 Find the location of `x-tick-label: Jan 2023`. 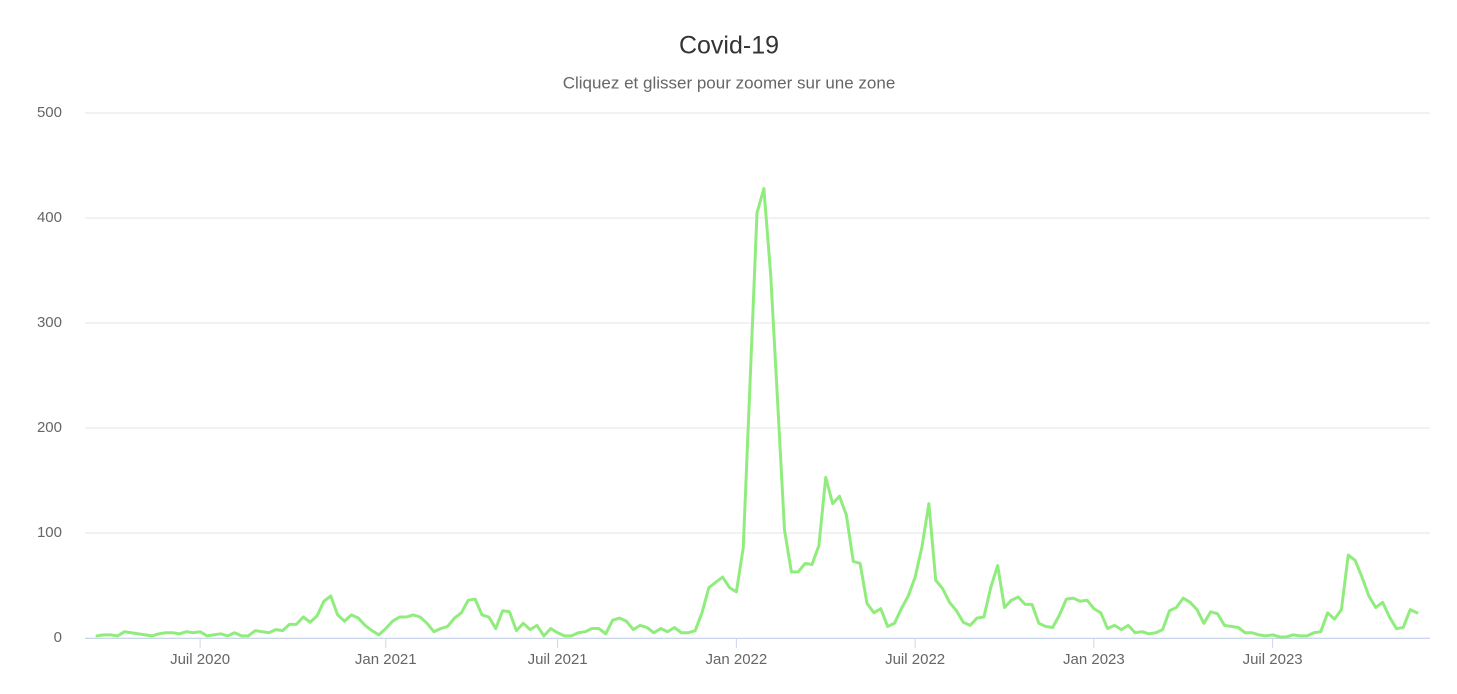

x-tick-label: Jan 2023 is located at coordinates (1094, 659).